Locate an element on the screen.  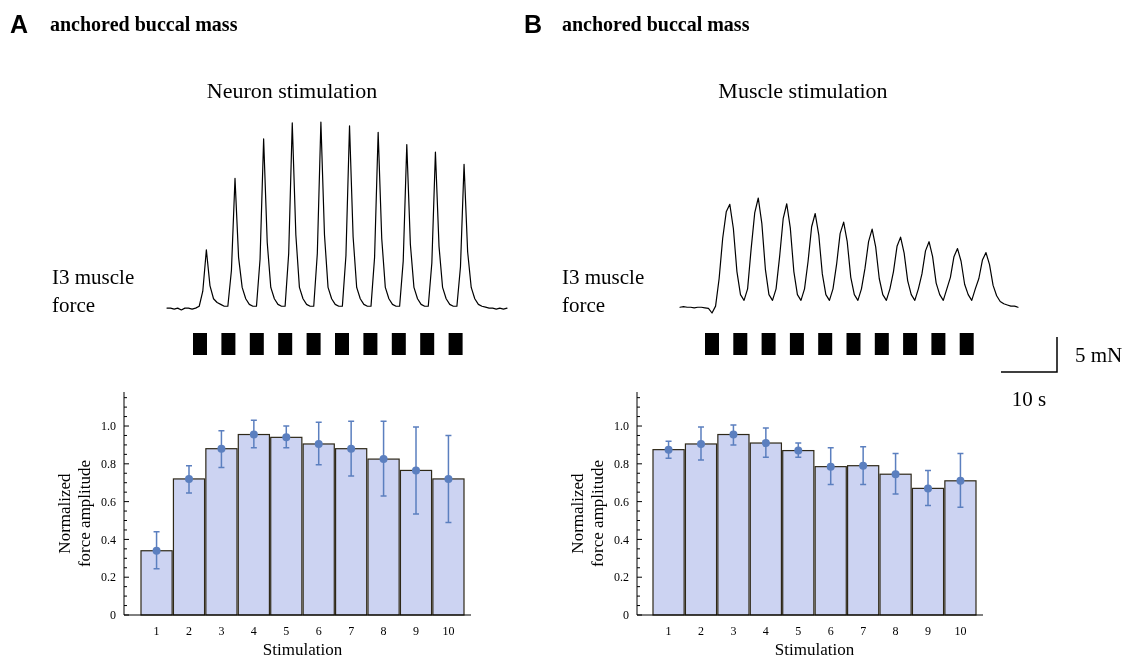
text: B is located at coordinates (533, 24).